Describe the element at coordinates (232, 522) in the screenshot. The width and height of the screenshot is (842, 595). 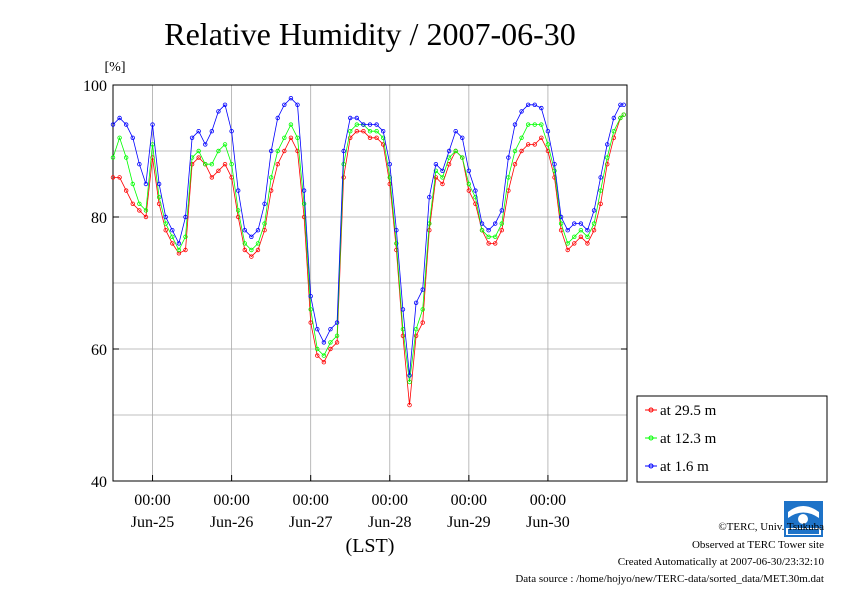
I see `x-tick-date-label: Jun-26` at that location.